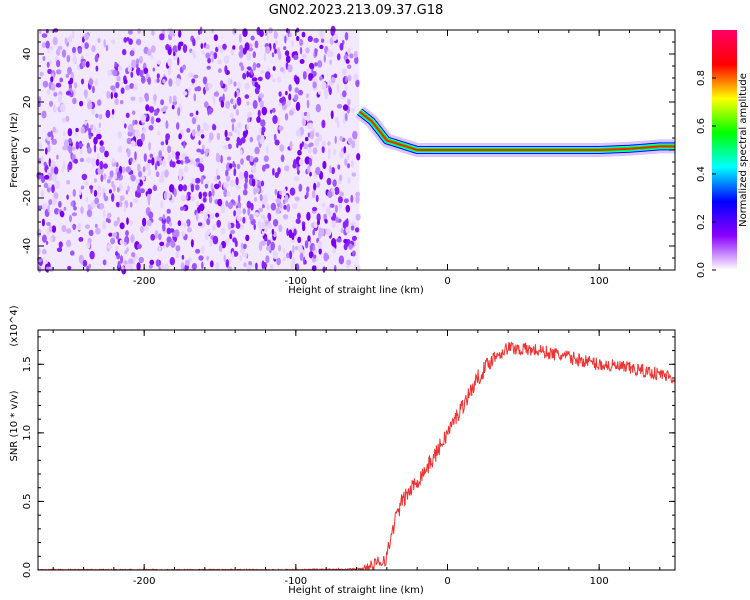 The image size is (750, 600). I want to click on colorbar-tick-label: 0.8, so click(701, 78).